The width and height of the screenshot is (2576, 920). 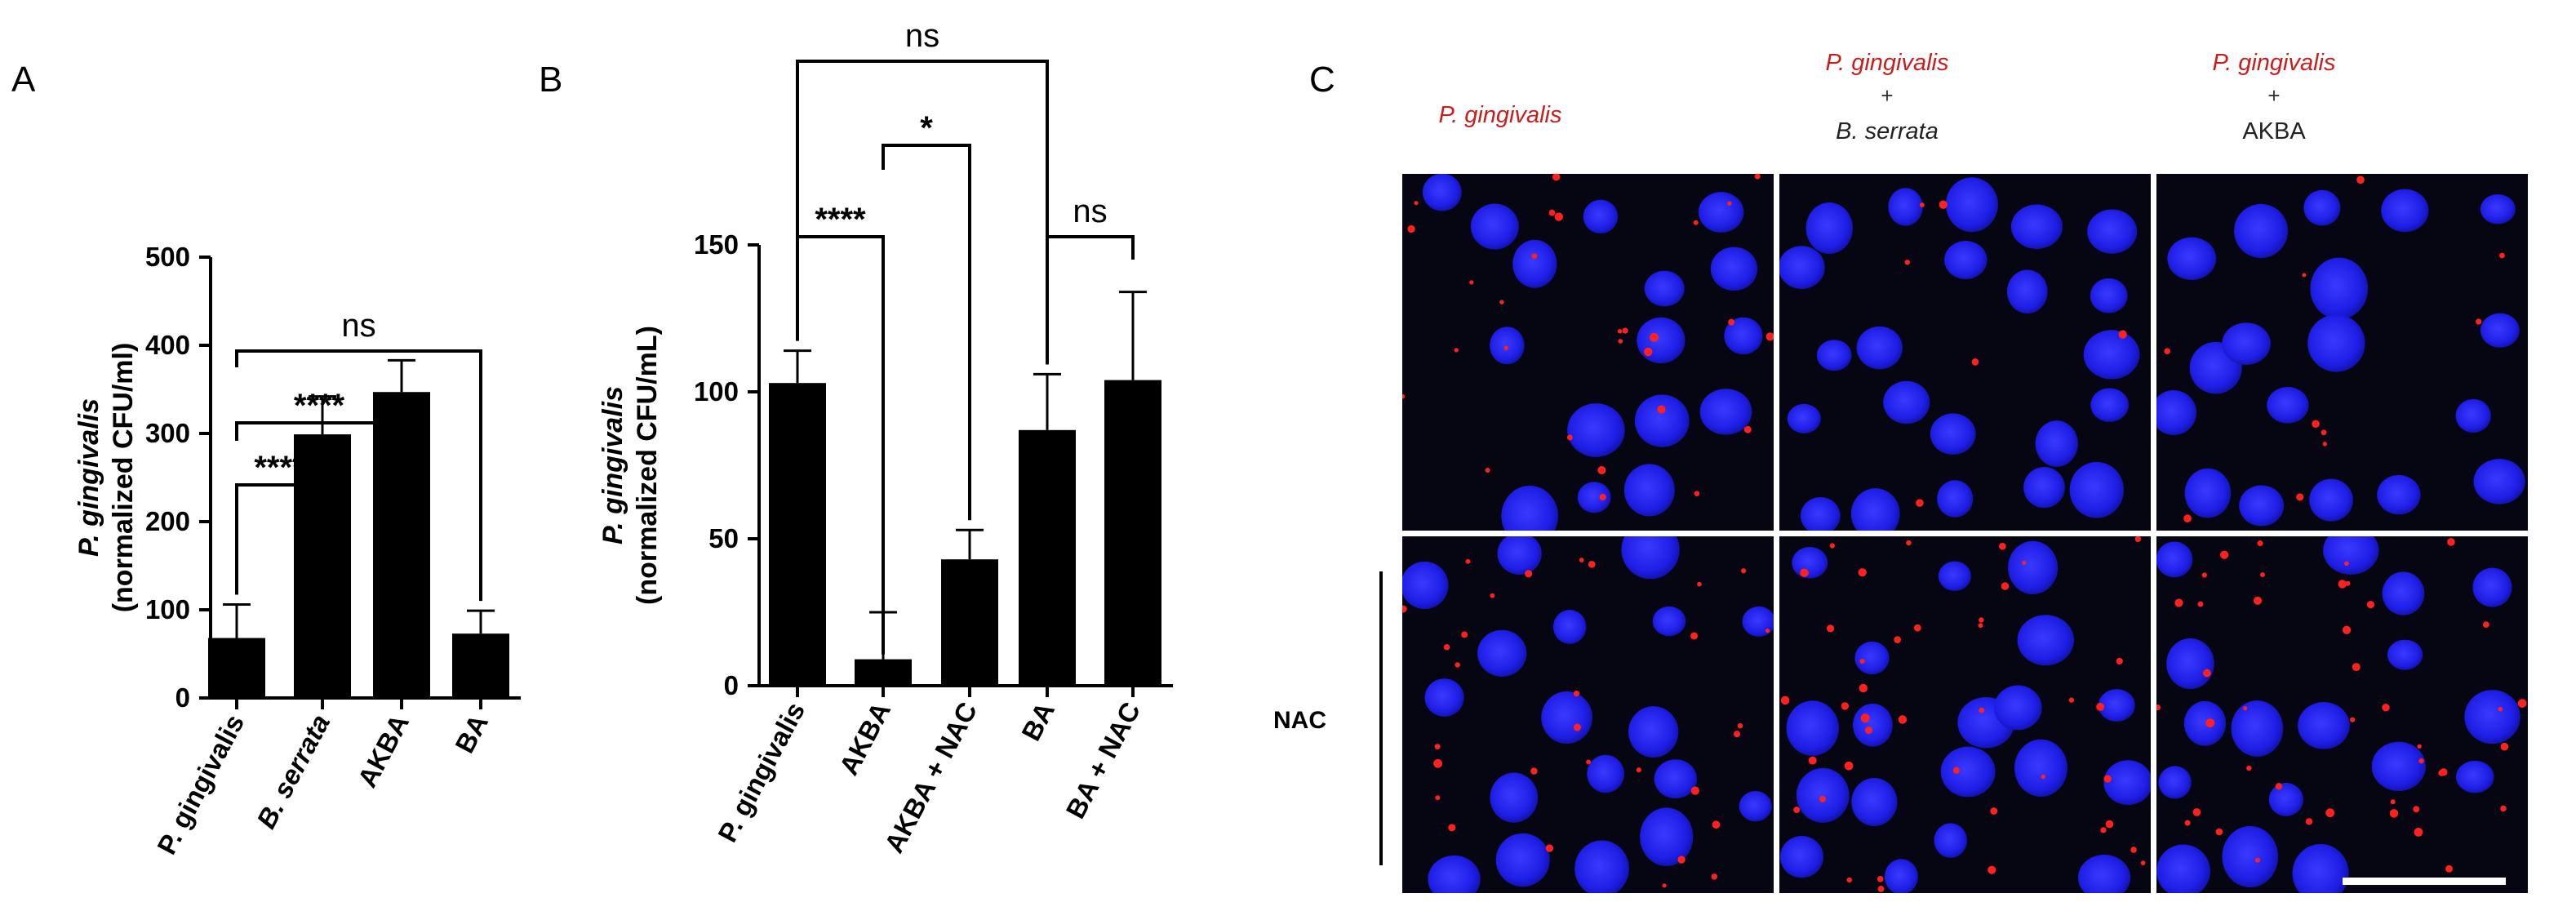 I want to click on significance-label-b: *, so click(x=926, y=128).